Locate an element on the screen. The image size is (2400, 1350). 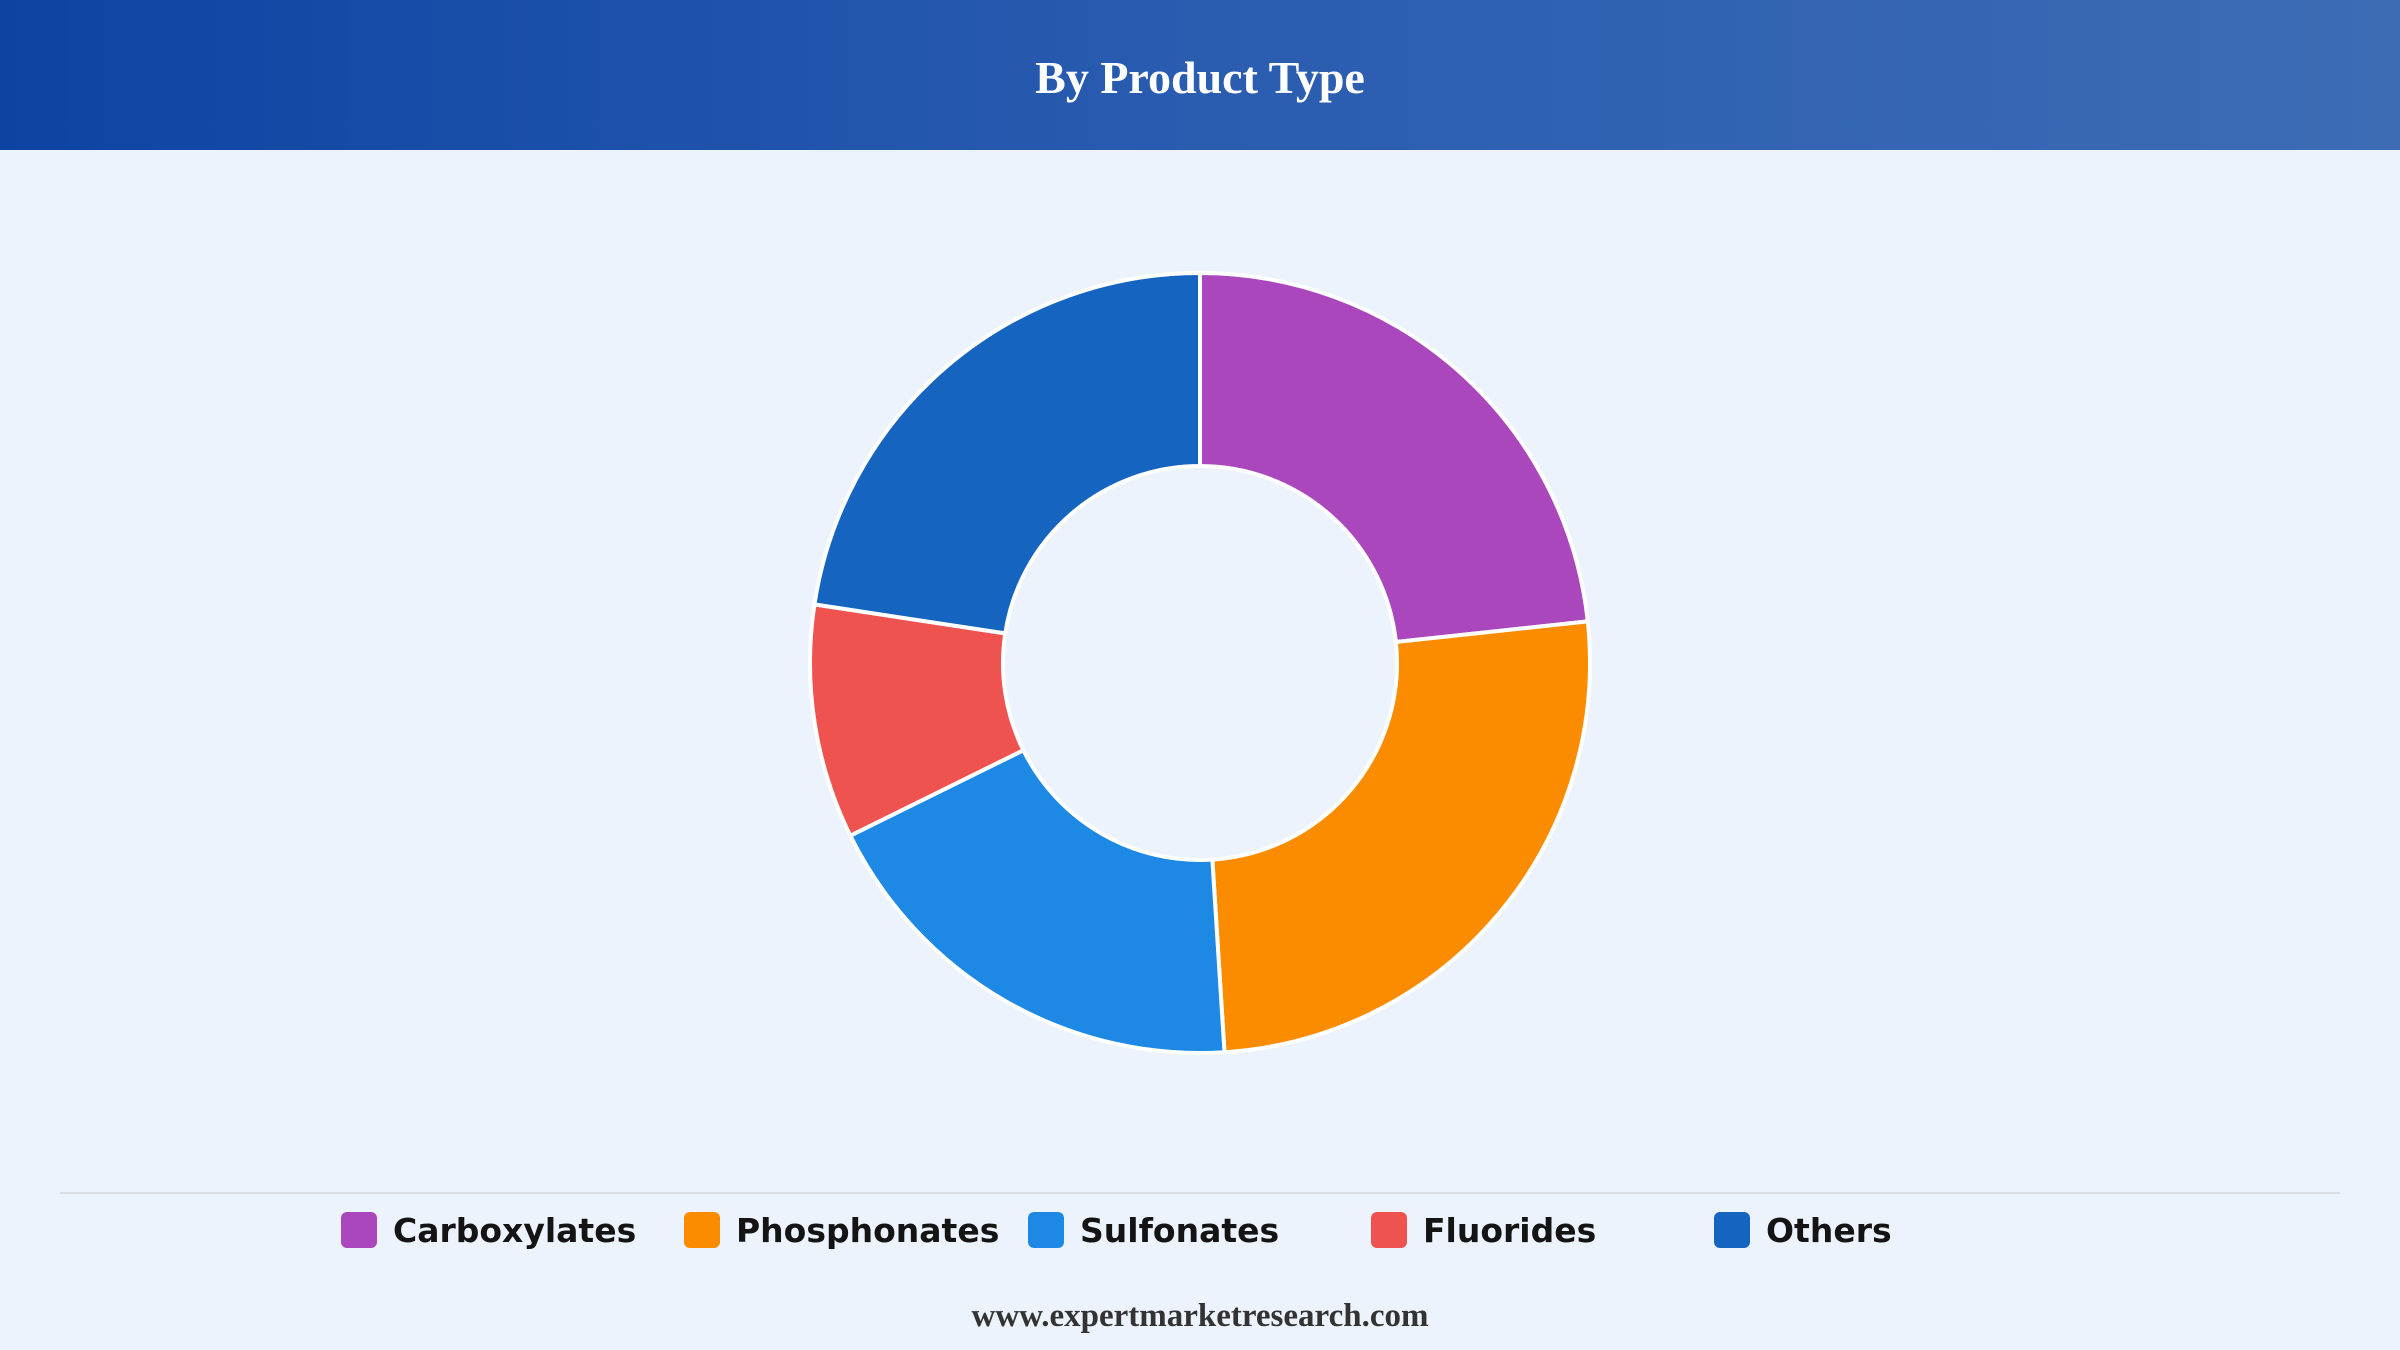
legend-swatch-phosphonates is located at coordinates (702, 1230).